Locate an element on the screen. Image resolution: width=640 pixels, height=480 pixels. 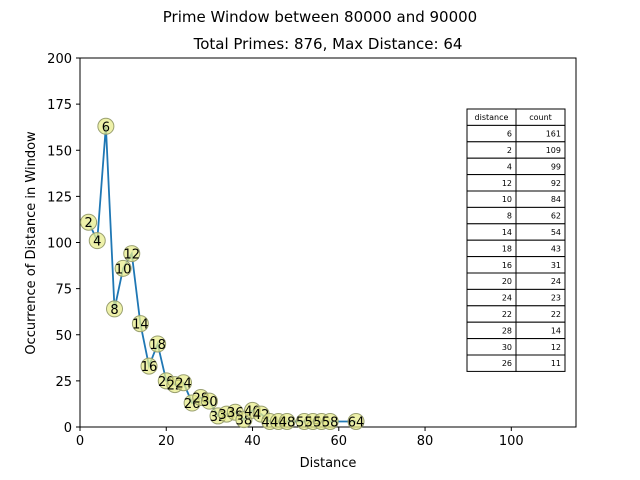
table-cell-text: 16 is located at coordinates (507, 265).